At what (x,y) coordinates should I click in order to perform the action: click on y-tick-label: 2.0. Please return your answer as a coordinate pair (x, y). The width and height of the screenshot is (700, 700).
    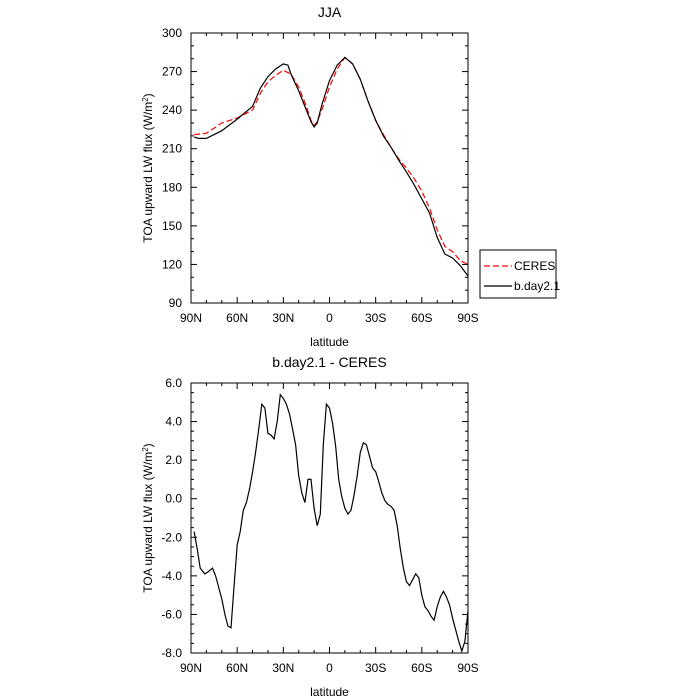
    Looking at the image, I should click on (173, 460).